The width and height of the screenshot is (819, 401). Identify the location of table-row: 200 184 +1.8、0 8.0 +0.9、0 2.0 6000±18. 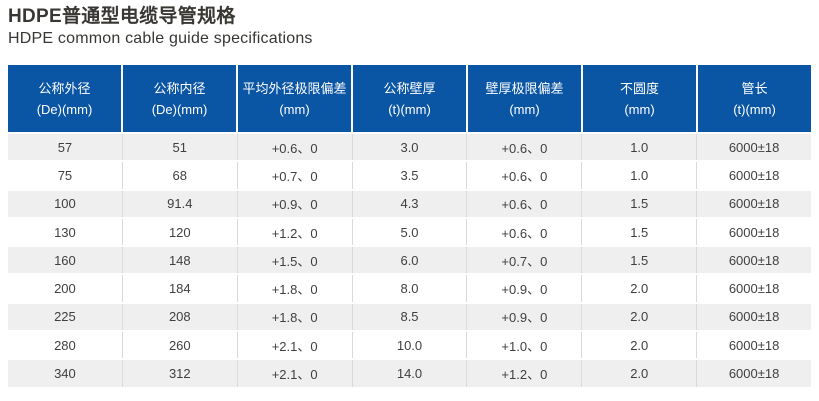
(409, 288).